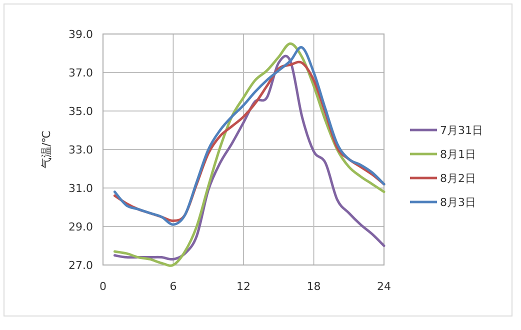 The height and width of the screenshot is (330, 521). Describe the element at coordinates (46, 149) in the screenshot. I see `y-axis-title: 气温/℃` at that location.